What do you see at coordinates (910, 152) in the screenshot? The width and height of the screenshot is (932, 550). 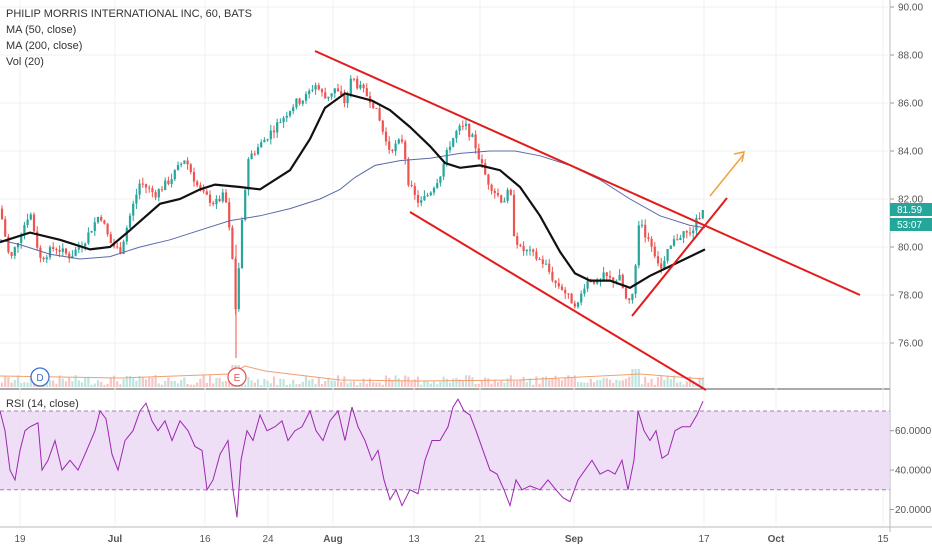 I see `y-tick-label: 84.00` at bounding box center [910, 152].